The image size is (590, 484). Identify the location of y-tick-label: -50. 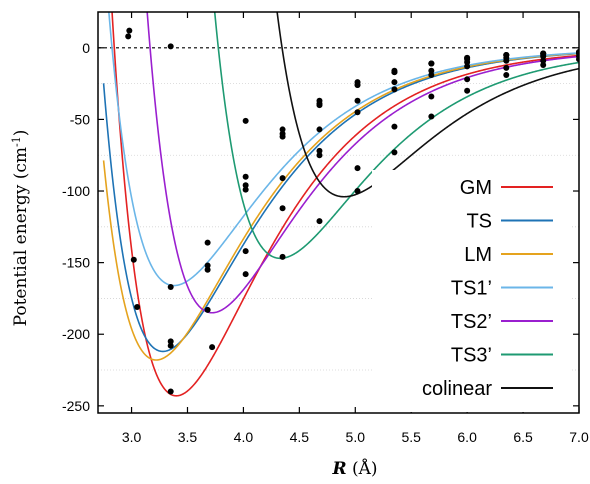
(80, 119).